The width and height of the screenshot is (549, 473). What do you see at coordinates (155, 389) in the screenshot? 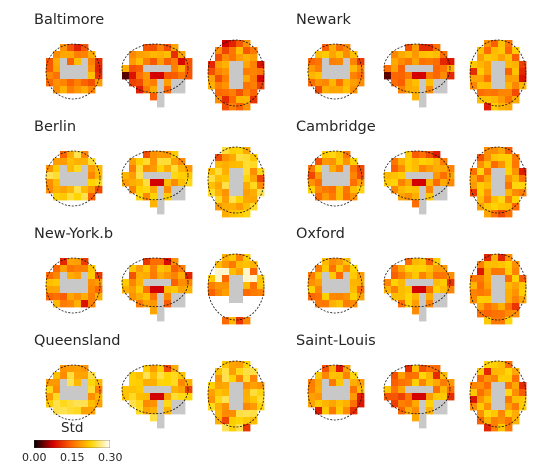
I see `brain-outline` at bounding box center [155, 389].